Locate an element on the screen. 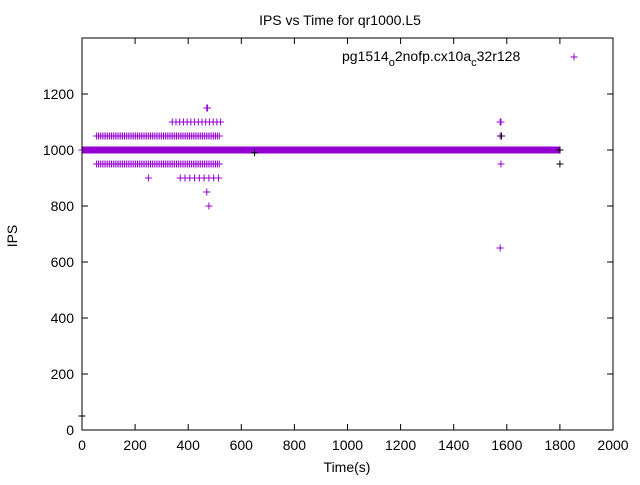 The height and width of the screenshot is (485, 640). y-tick-label: 600 is located at coordinates (63, 262).